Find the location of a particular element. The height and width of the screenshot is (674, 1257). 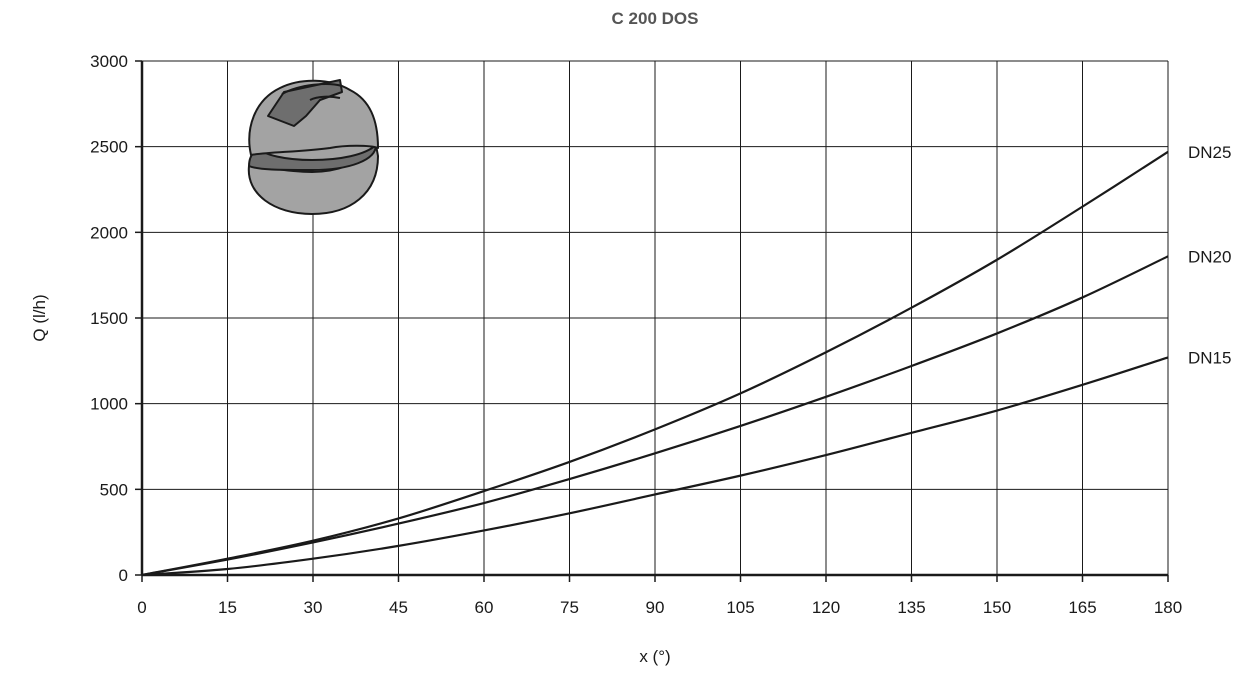

y-tick-label: 1000 is located at coordinates (109, 404).